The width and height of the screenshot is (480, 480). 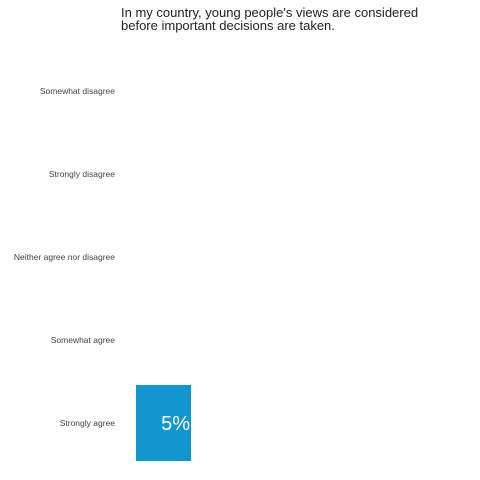 I want to click on data-label: 5%, so click(x=175, y=424).